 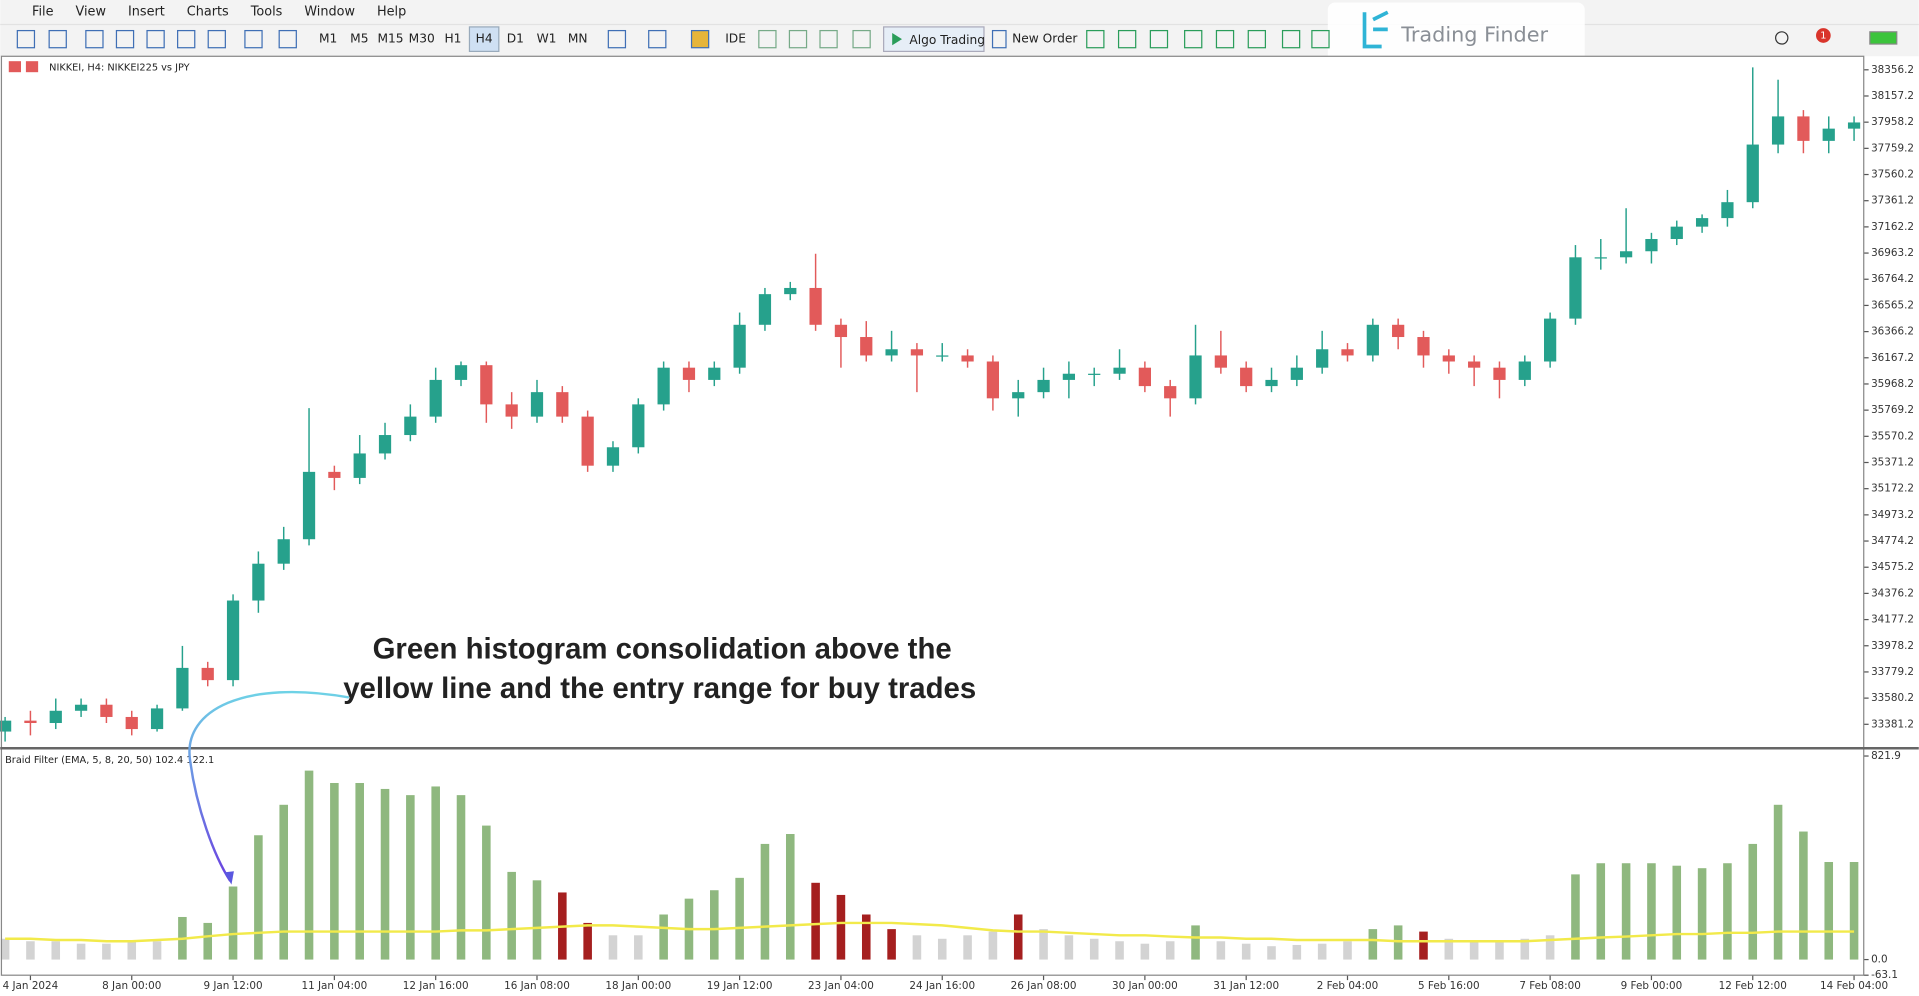 What do you see at coordinates (1782, 38) in the screenshot?
I see `search` at bounding box center [1782, 38].